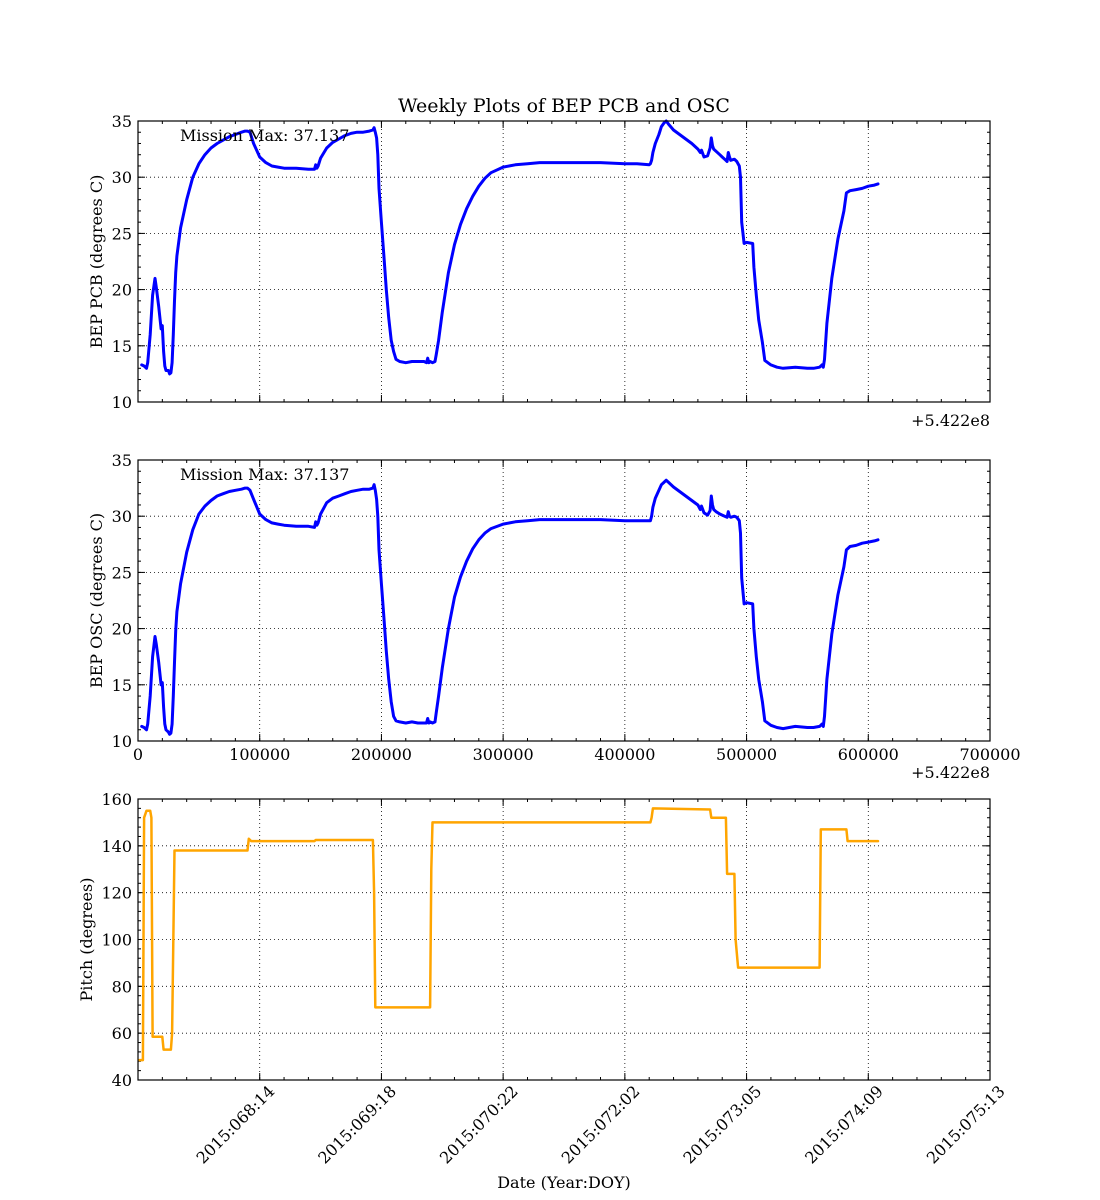  I want to click on pcb-y-tick-label: 10, so click(122, 402).